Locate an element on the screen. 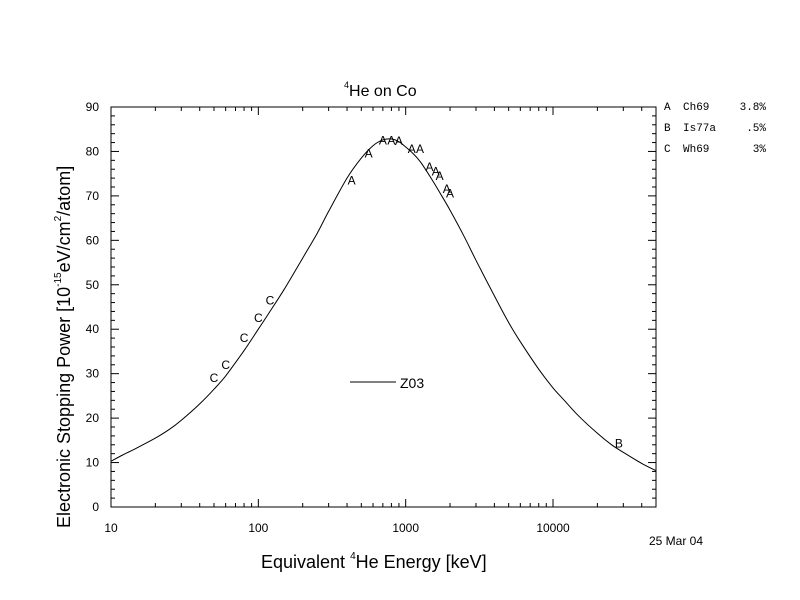  ref-error: 3% is located at coordinates (760, 150).